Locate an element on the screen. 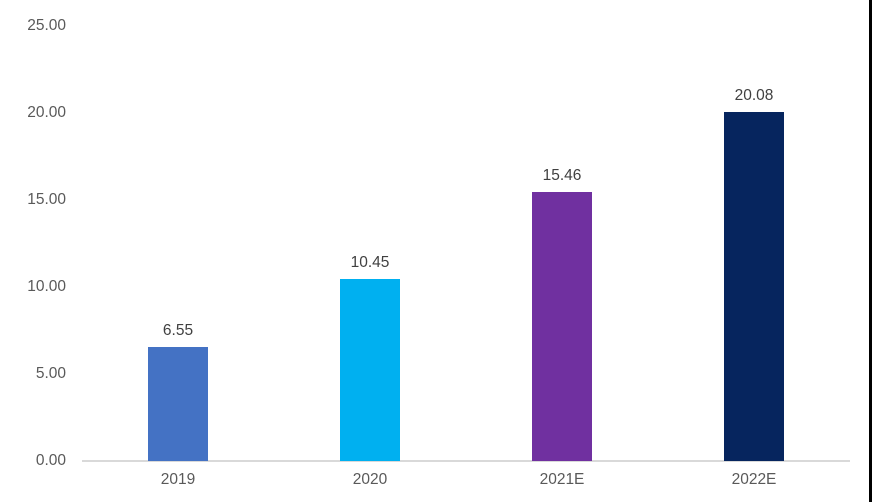  x-category-label-2019: 2019 is located at coordinates (178, 479).